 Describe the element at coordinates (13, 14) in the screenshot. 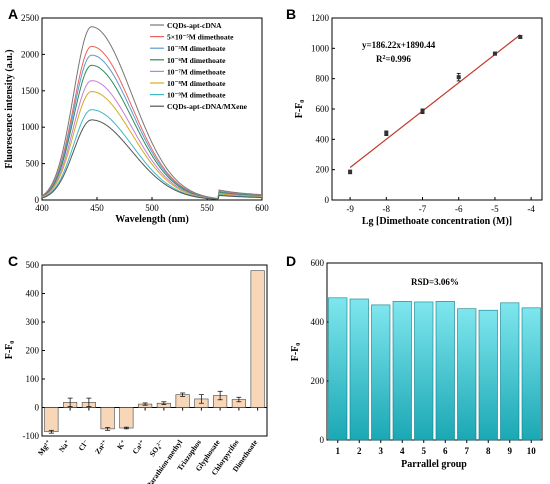

I see `panel-label-a: A` at that location.